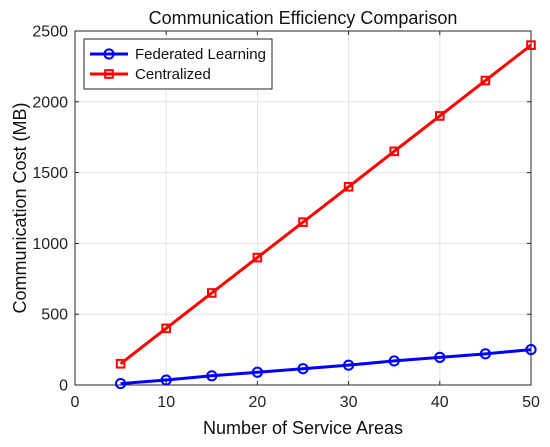  What do you see at coordinates (50, 173) in the screenshot?
I see `y-tick-label: 1500` at bounding box center [50, 173].